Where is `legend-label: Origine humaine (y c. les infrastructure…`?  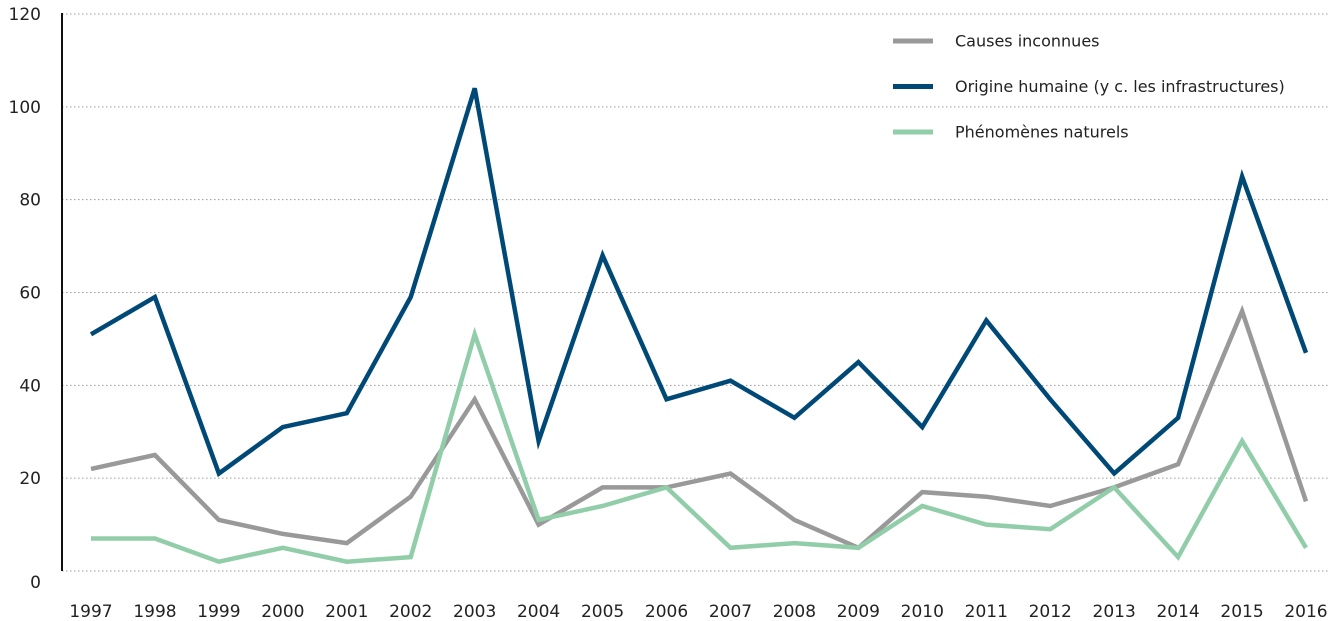 legend-label: Origine humaine (y c. les infrastructure… is located at coordinates (1120, 86).